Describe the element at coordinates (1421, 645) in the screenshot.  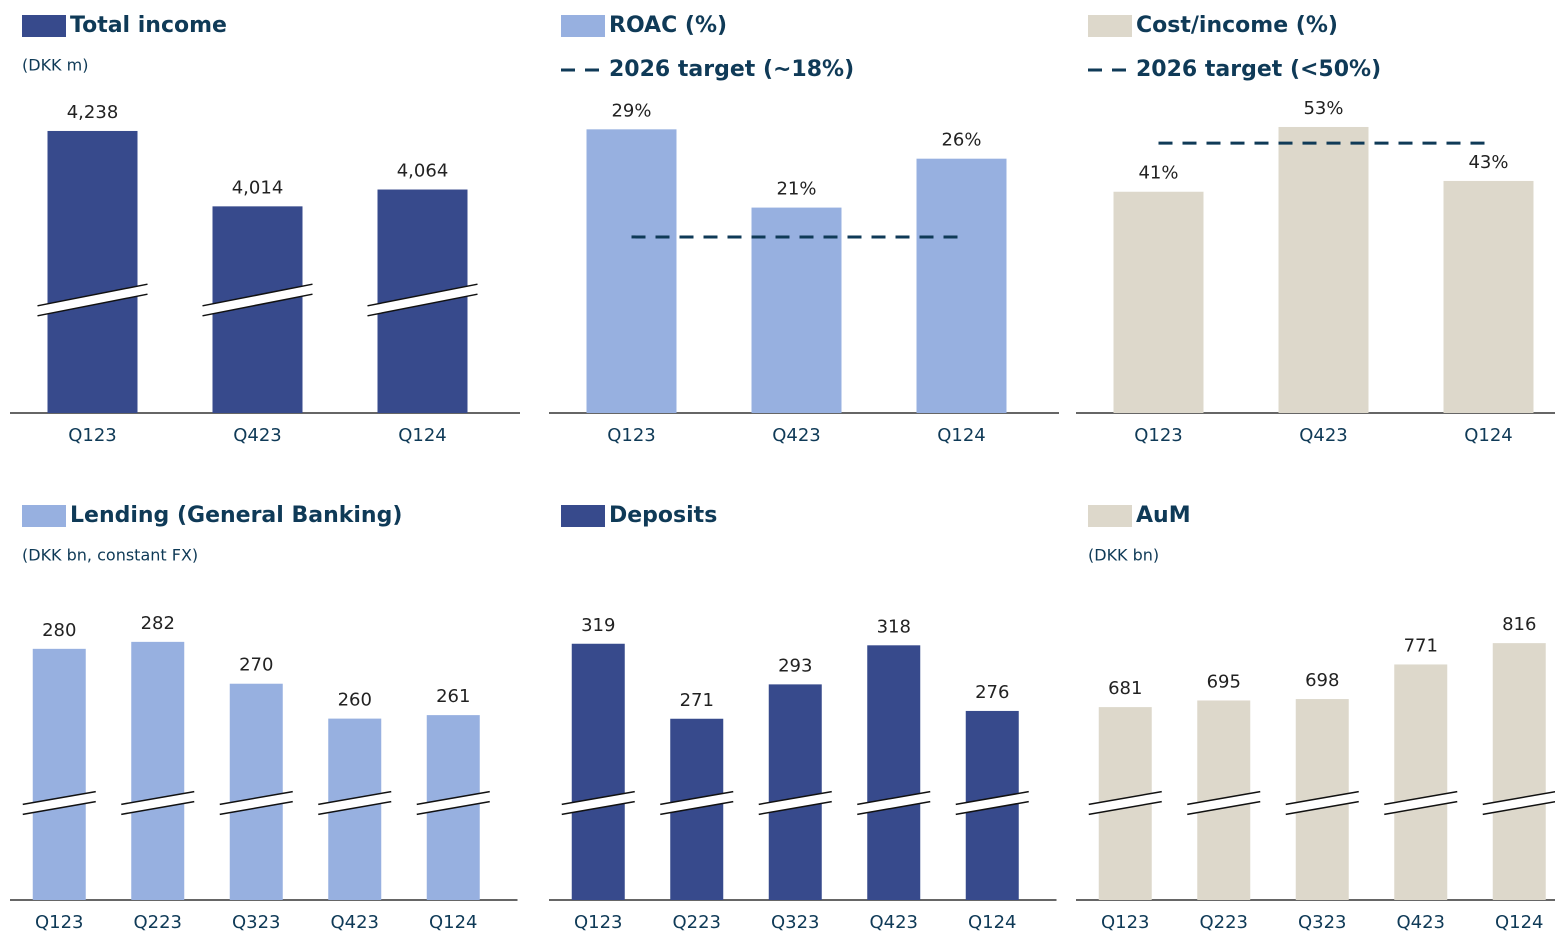
I see `value-label: 771` at that location.